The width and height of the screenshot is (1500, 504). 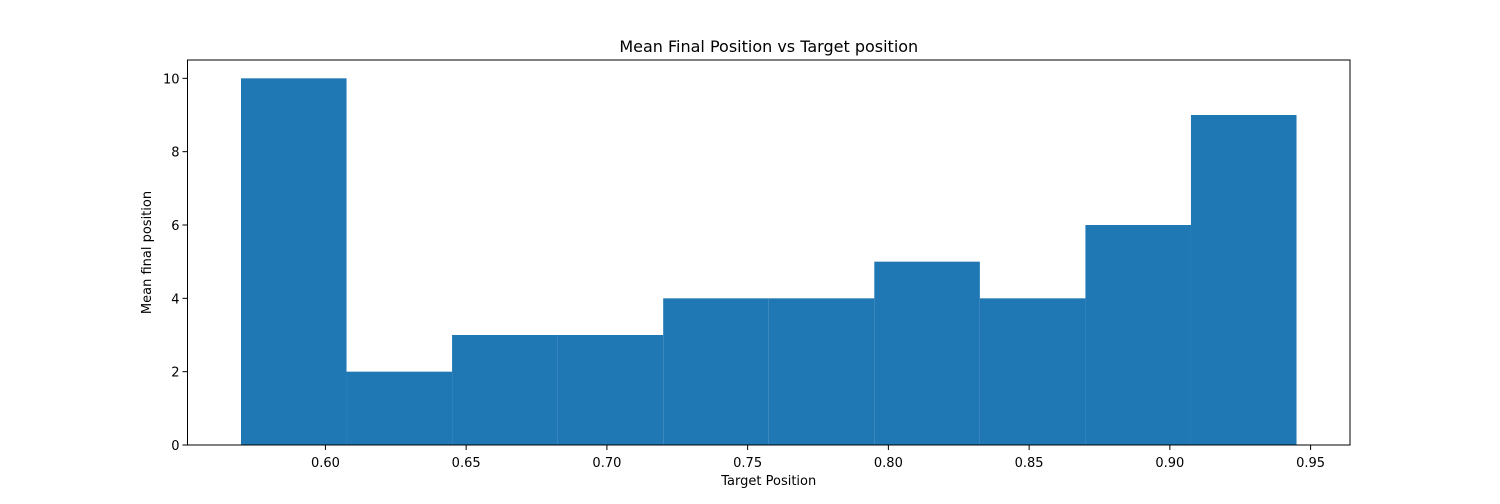 What do you see at coordinates (888, 463) in the screenshot?
I see `x-tick-label: 0.80` at bounding box center [888, 463].